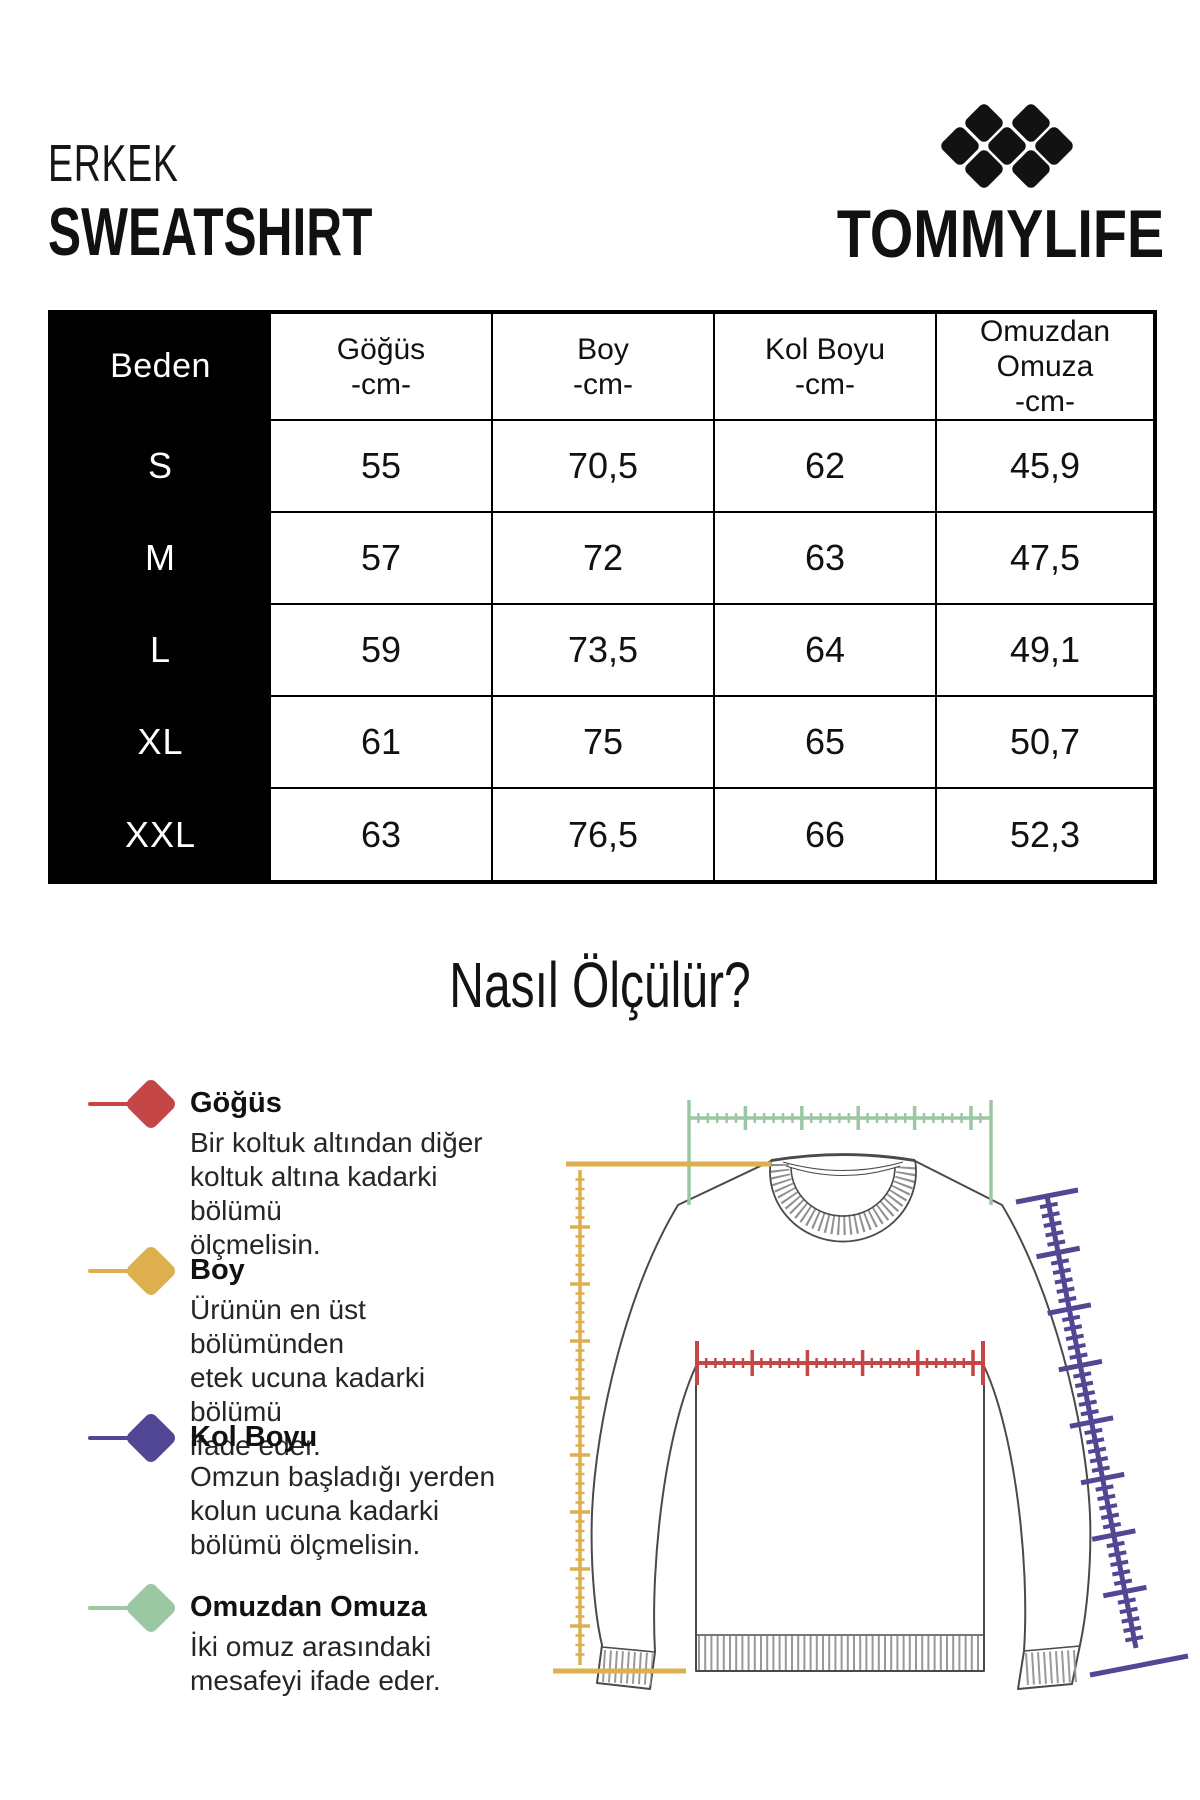 Image resolution: width=1200 pixels, height=1800 pixels. I want to click on table-value: 47,5, so click(1045, 558).